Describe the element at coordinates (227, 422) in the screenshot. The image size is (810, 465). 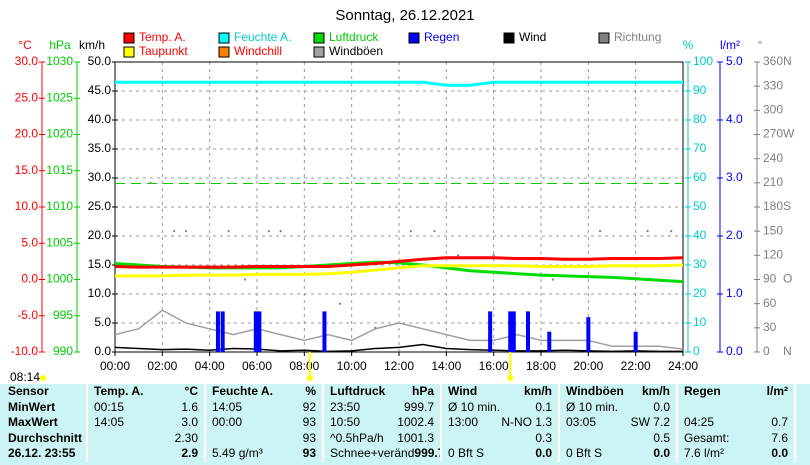
I see `cell-text: 00:00` at that location.